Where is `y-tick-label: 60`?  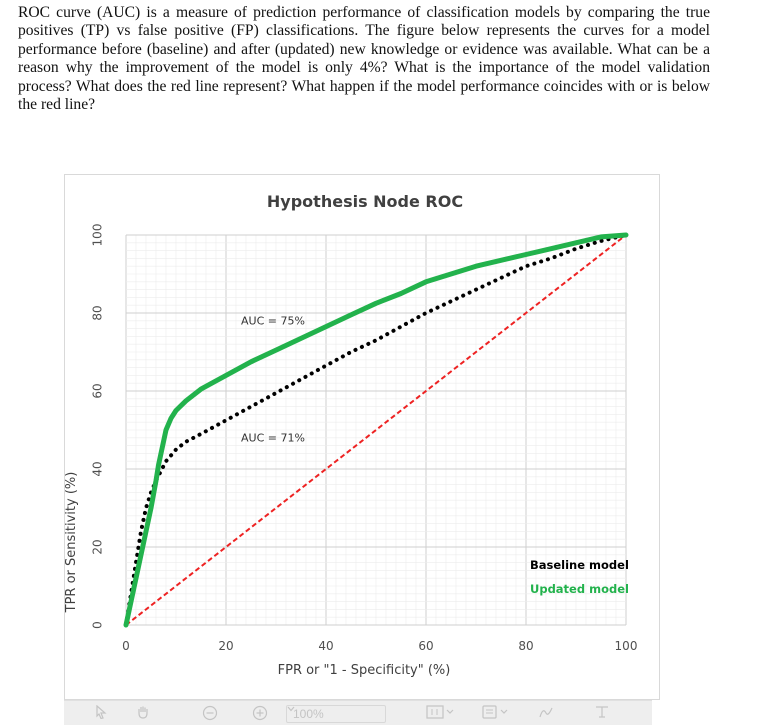
y-tick-label: 60 is located at coordinates (98, 390).